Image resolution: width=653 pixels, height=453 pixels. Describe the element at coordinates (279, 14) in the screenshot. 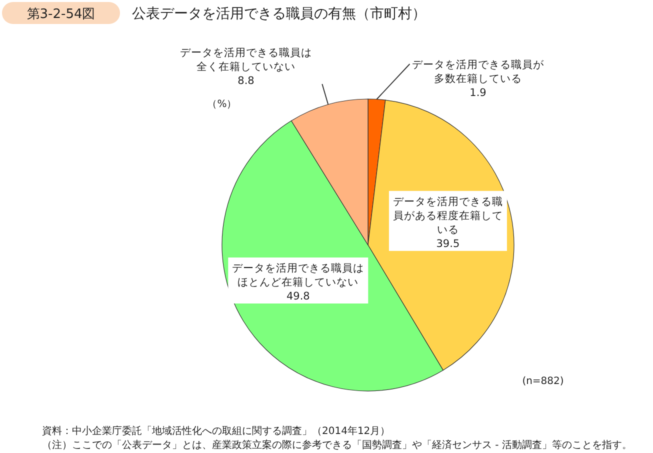

I see `chart-title: 公表データを活用できる職員の有無（市町村）` at that location.